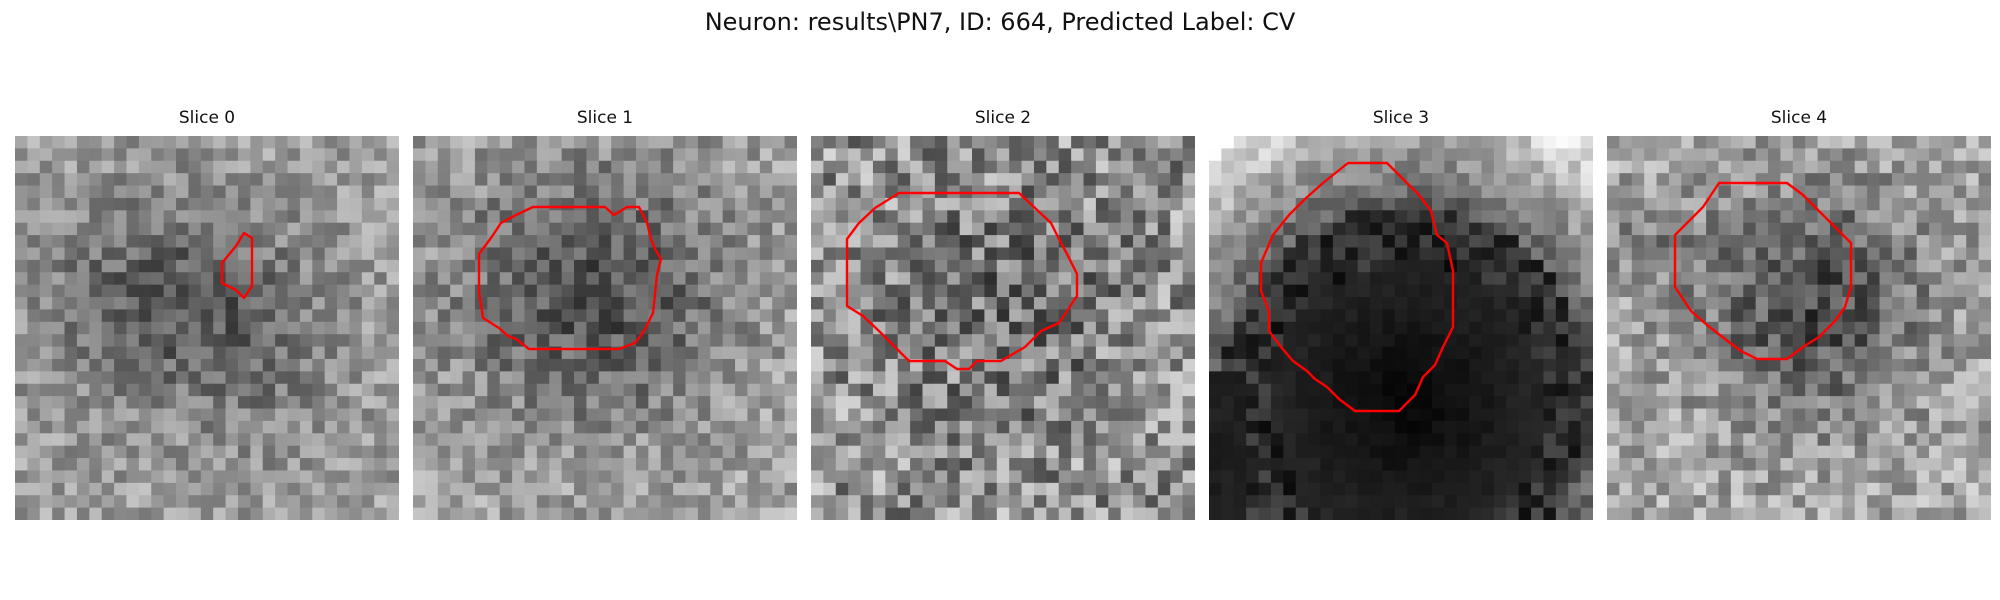 This screenshot has height=600, width=2000. I want to click on slice-title-1: Slice 1, so click(605, 118).